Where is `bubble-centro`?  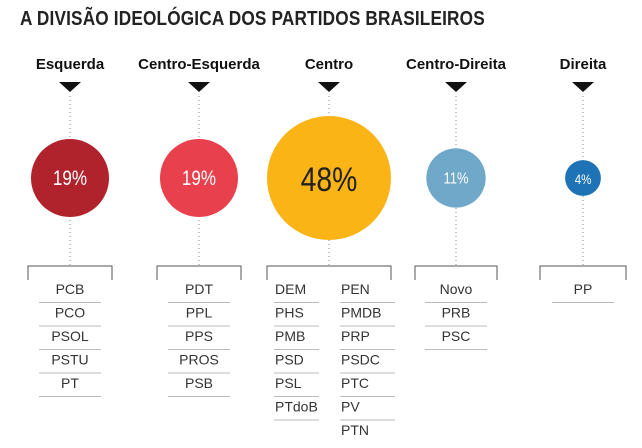
bubble-centro is located at coordinates (329, 178).